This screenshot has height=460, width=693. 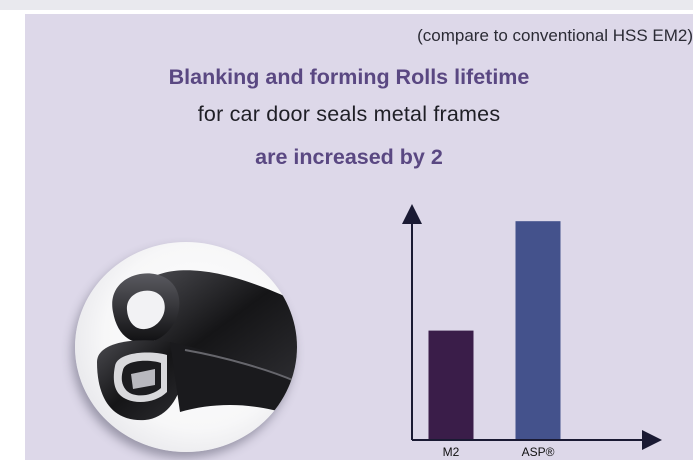 What do you see at coordinates (538, 452) in the screenshot?
I see `x-tick-label: ASP®` at bounding box center [538, 452].